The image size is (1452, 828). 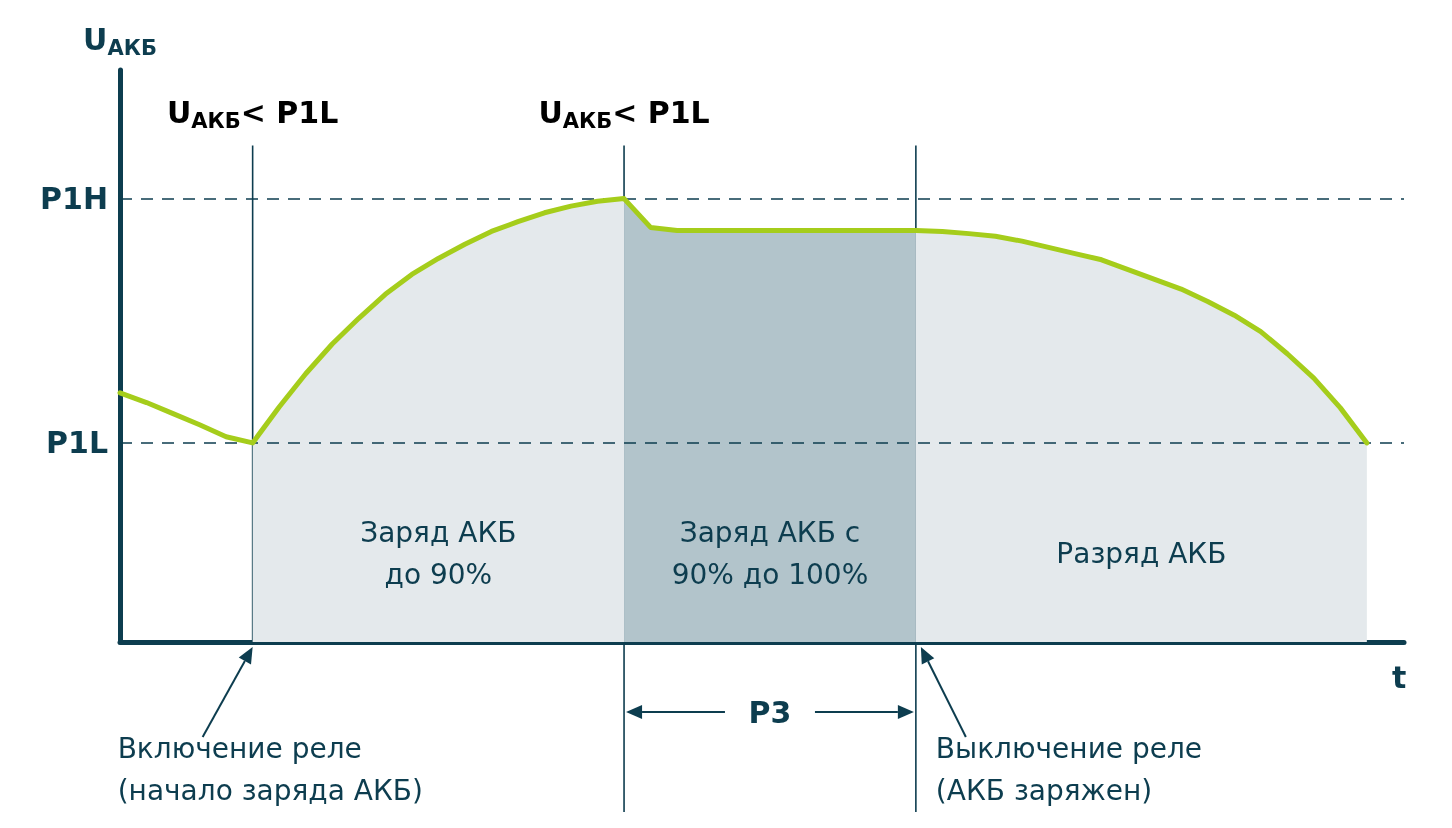 What do you see at coordinates (1399, 677) in the screenshot?
I see `x-axis-title: t` at bounding box center [1399, 677].